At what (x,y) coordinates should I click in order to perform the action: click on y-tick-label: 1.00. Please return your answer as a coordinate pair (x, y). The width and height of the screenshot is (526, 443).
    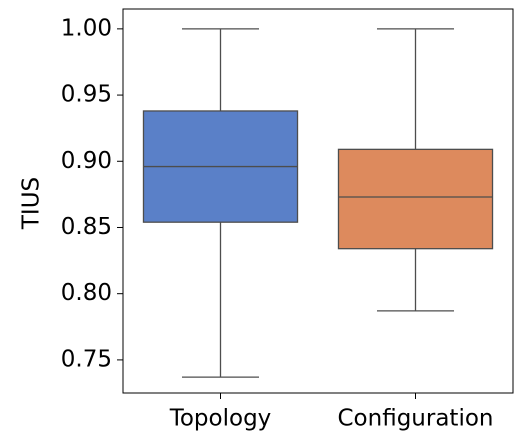
    Looking at the image, I should click on (86, 28).